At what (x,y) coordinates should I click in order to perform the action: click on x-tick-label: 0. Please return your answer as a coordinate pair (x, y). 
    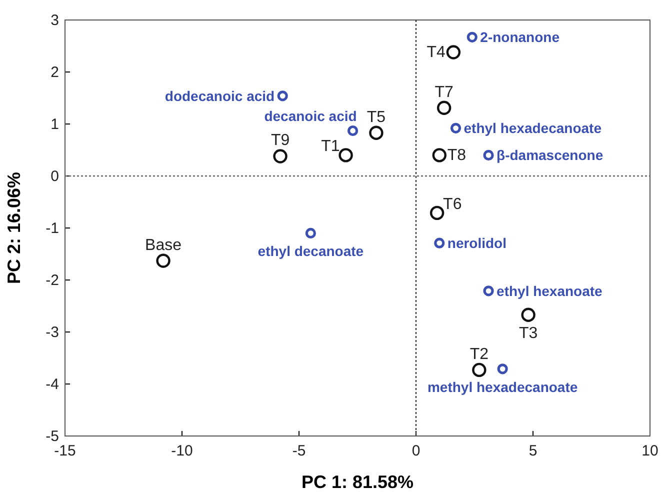
    Looking at the image, I should click on (416, 451).